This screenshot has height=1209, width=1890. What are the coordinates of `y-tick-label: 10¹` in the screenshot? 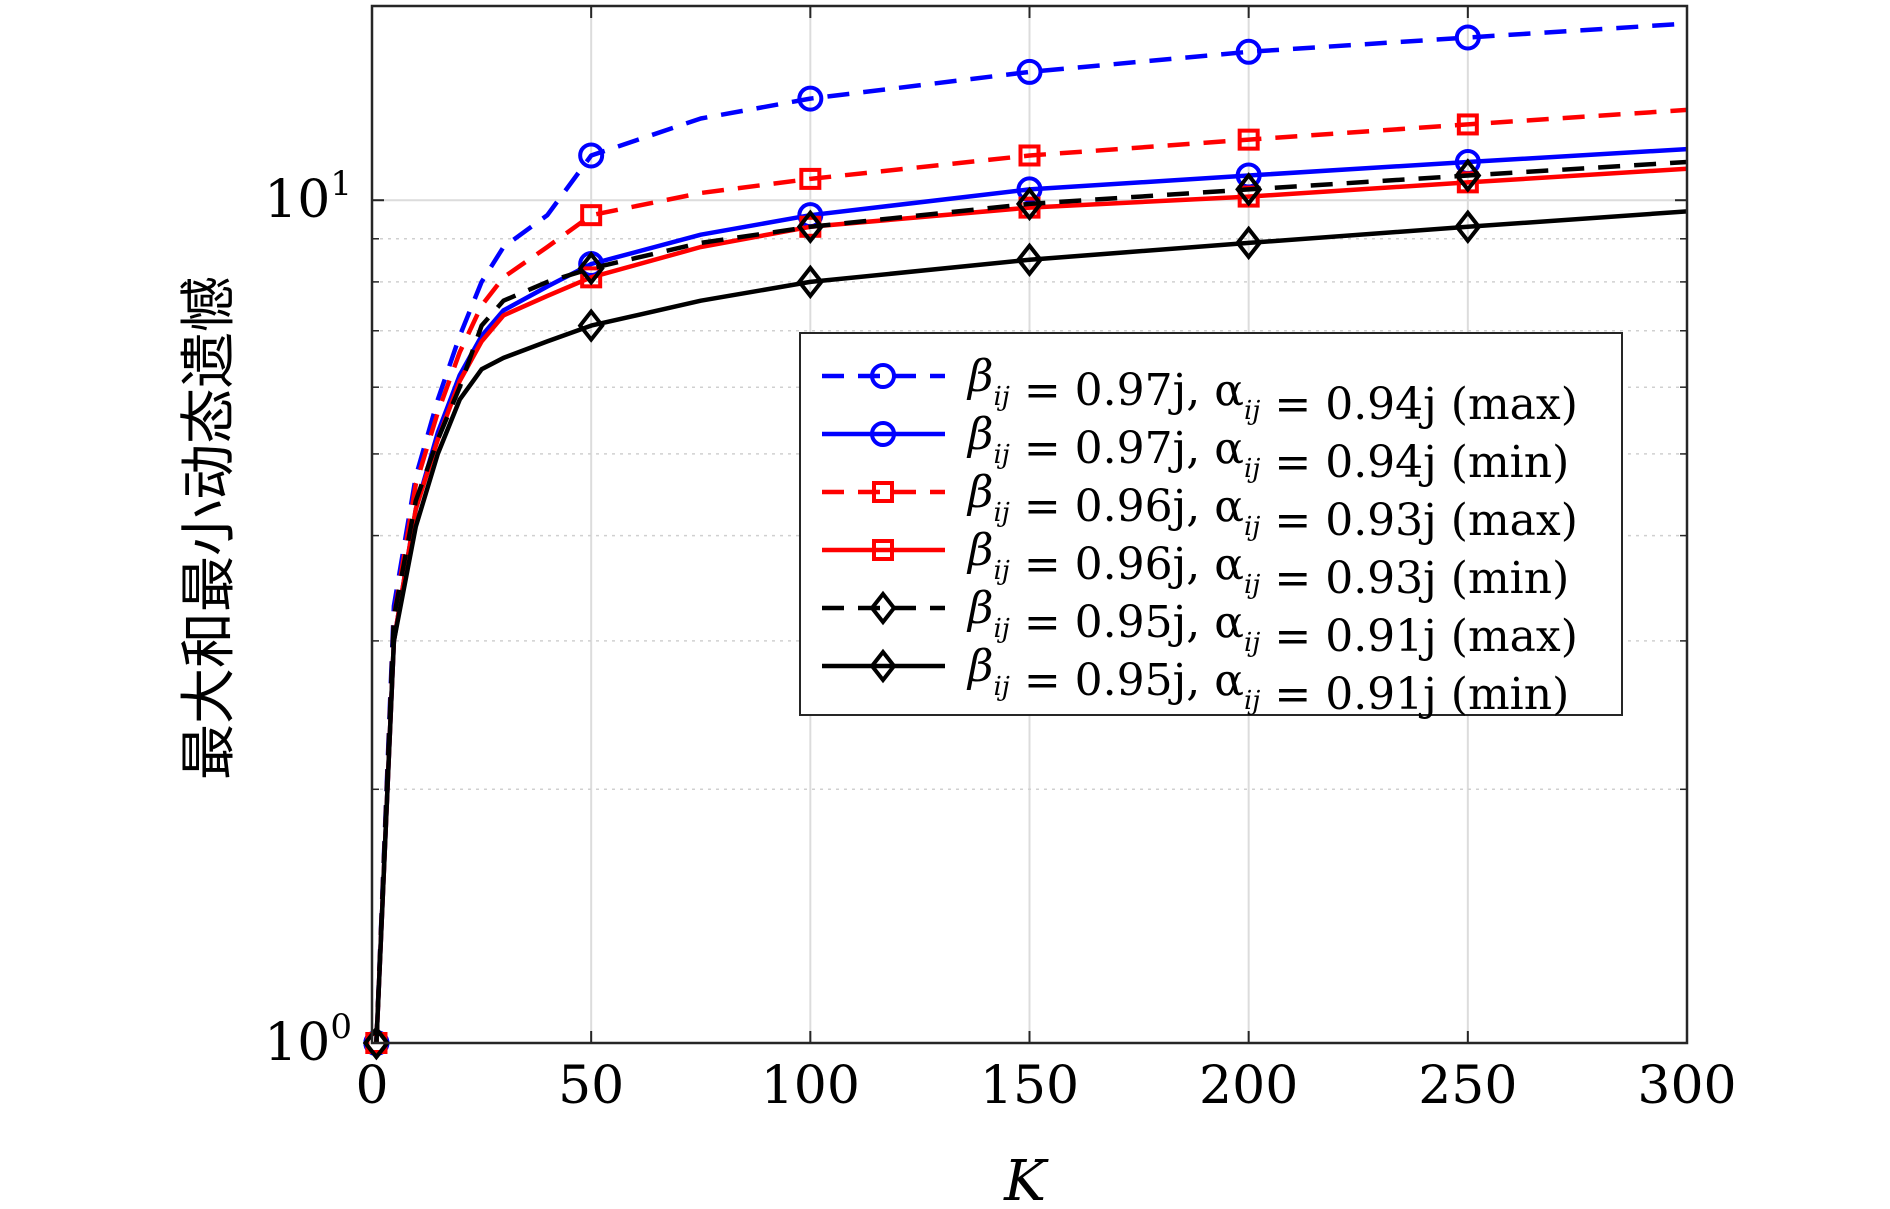 It's located at (308, 197).